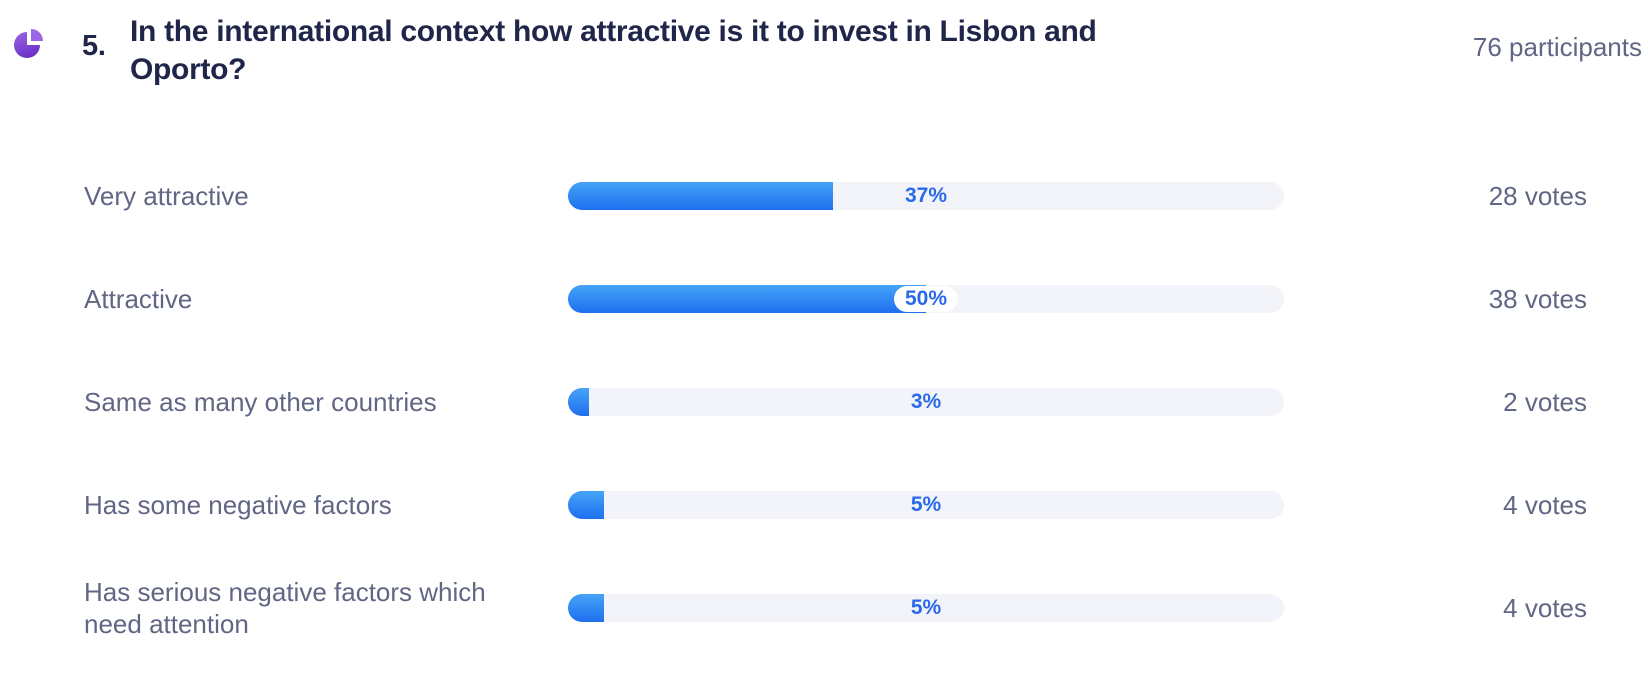 The height and width of the screenshot is (686, 1648). What do you see at coordinates (260, 402) in the screenshot?
I see `option-label: Same as many other countries` at bounding box center [260, 402].